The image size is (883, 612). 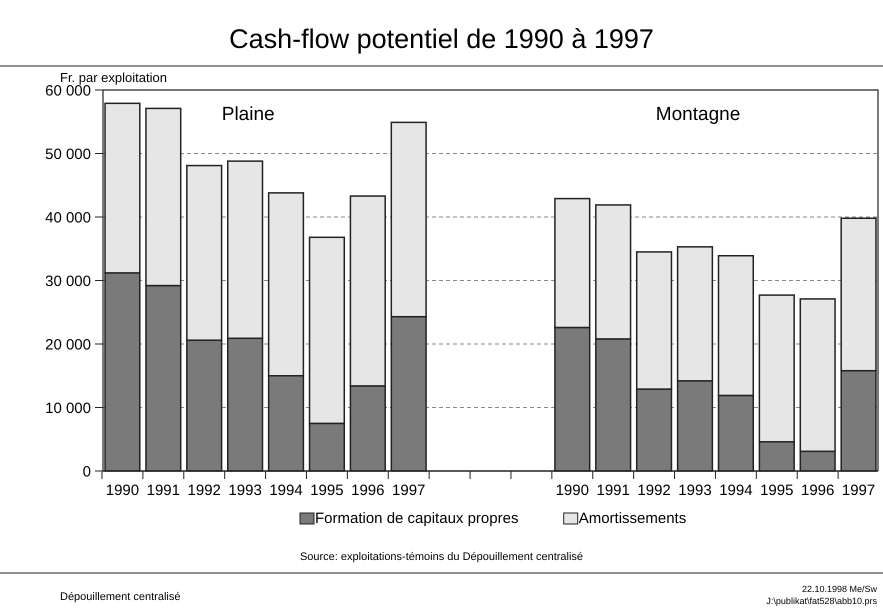 What do you see at coordinates (68, 217) in the screenshot?
I see `y-tick-label: 40 000` at bounding box center [68, 217].